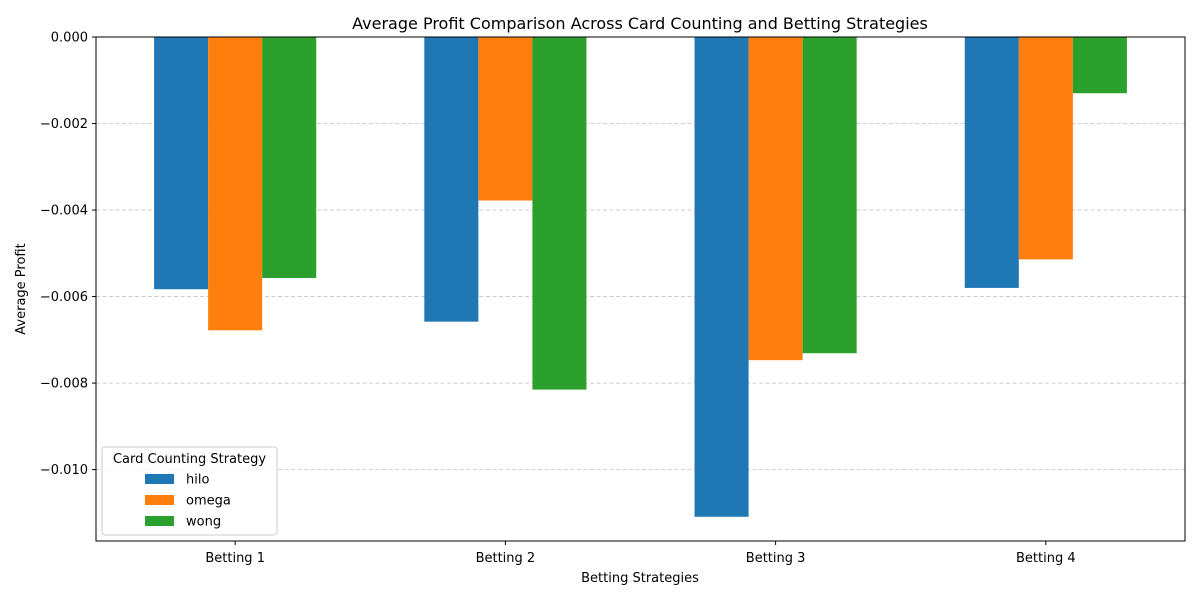 Image resolution: width=1200 pixels, height=600 pixels. I want to click on legend-box, so click(189, 491).